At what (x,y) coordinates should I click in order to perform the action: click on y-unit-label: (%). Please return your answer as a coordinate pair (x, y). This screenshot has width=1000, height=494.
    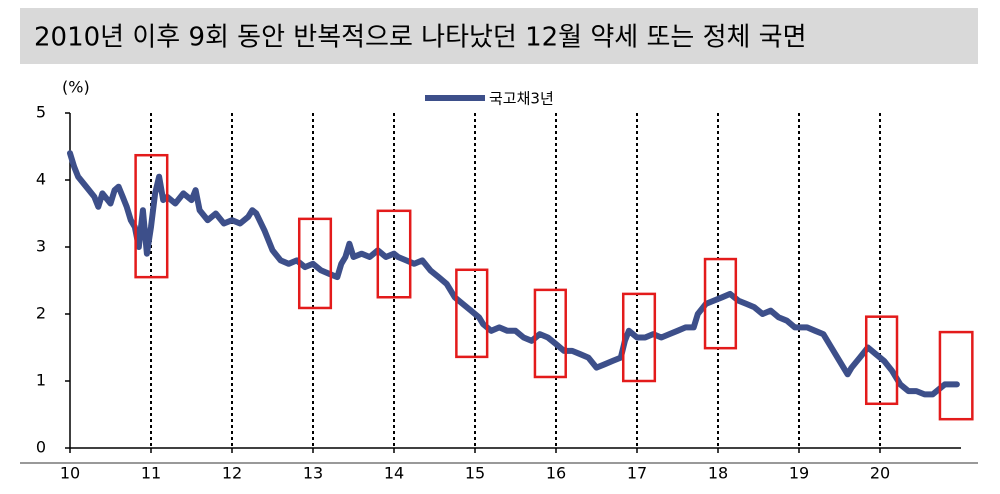
    Looking at the image, I should click on (76, 87).